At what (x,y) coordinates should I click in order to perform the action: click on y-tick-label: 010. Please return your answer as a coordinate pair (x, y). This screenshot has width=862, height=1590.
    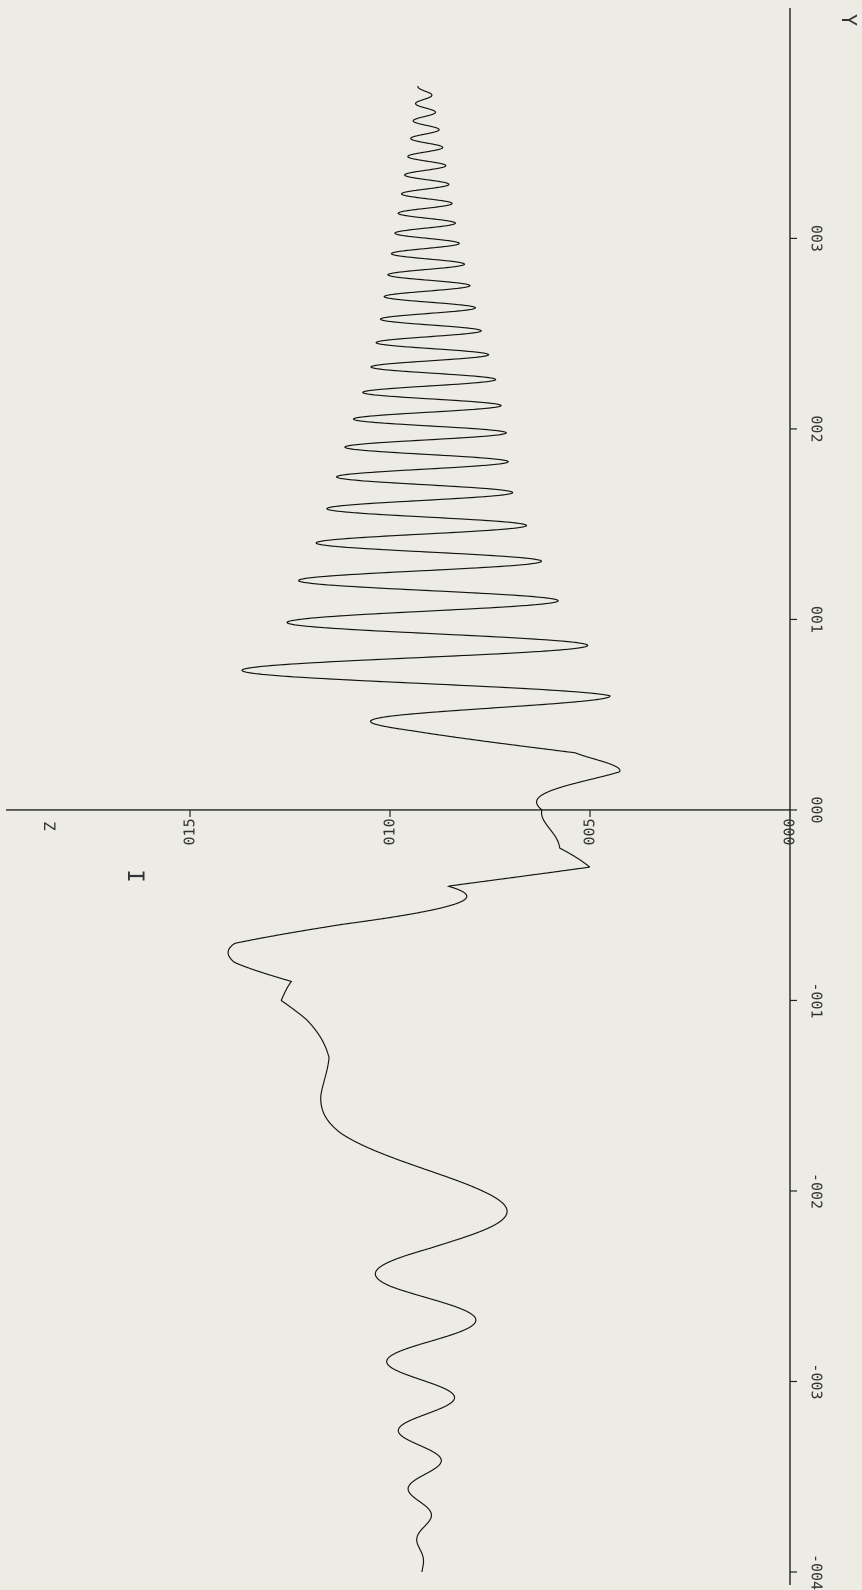
    Looking at the image, I should click on (390, 831).